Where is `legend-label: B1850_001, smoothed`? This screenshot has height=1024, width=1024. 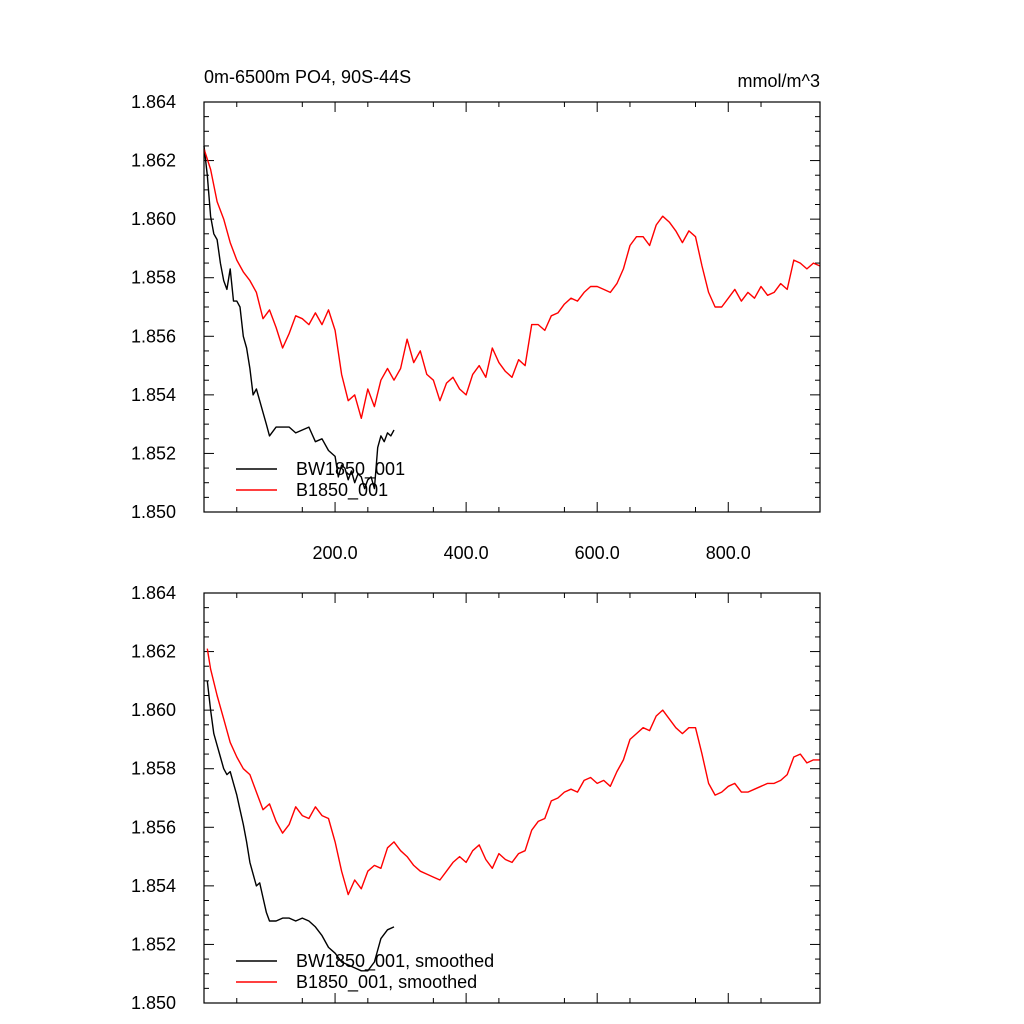
legend-label: B1850_001, smoothed is located at coordinates (386, 982).